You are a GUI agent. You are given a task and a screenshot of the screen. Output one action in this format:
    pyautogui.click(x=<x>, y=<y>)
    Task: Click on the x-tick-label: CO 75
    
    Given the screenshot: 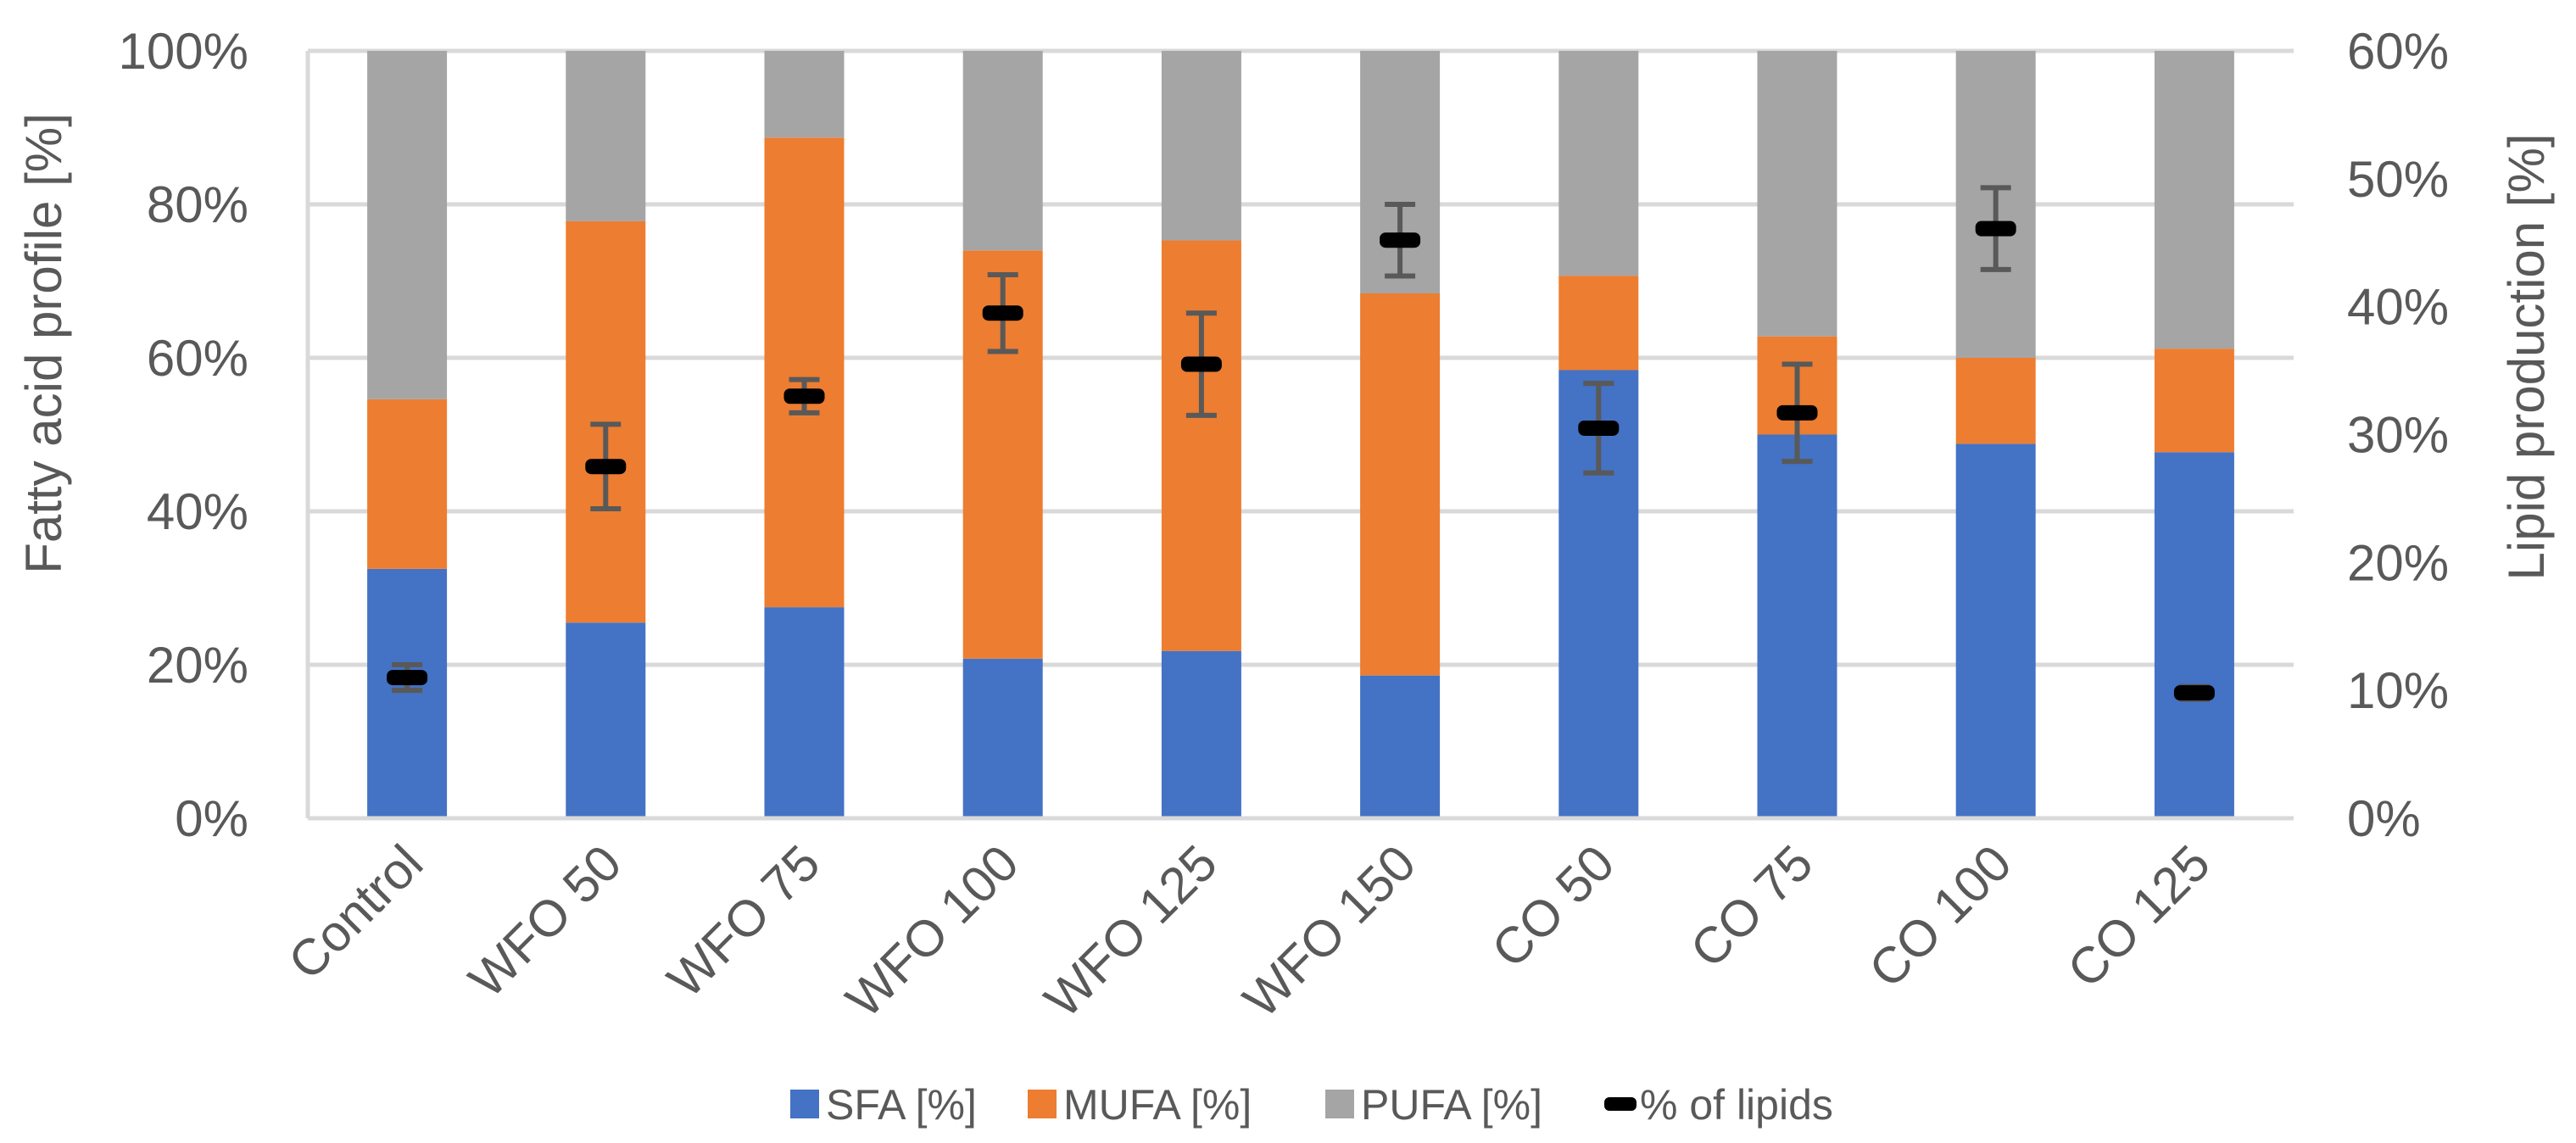 What is the action you would take?
    pyautogui.click(x=1752, y=906)
    